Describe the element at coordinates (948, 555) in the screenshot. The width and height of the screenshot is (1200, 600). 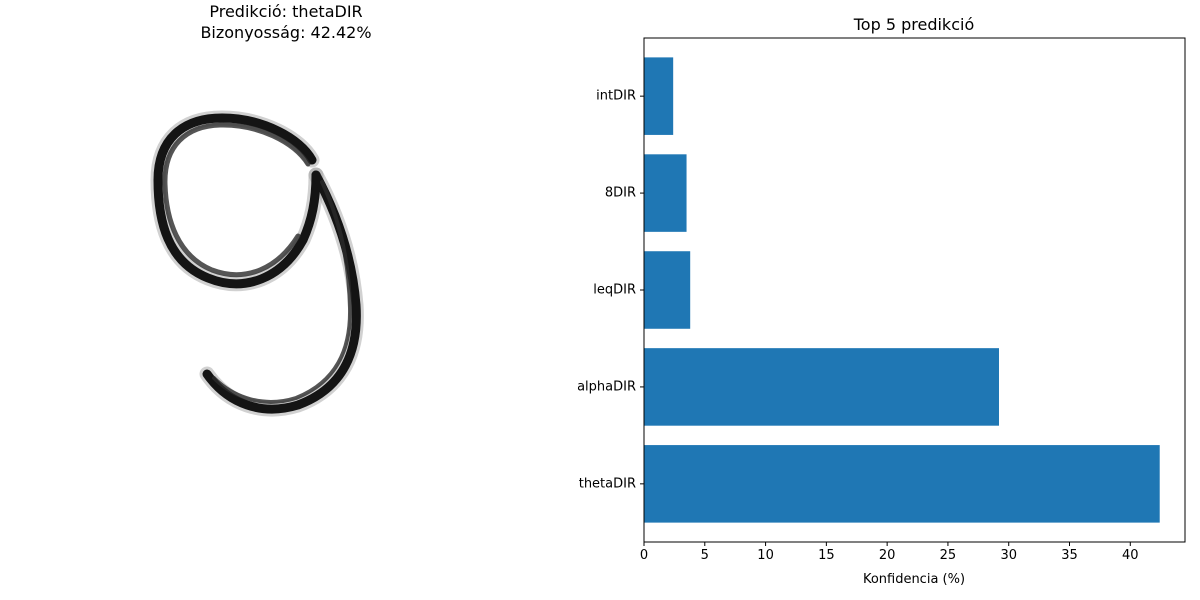
I see `x-tick-label-25: 25` at that location.